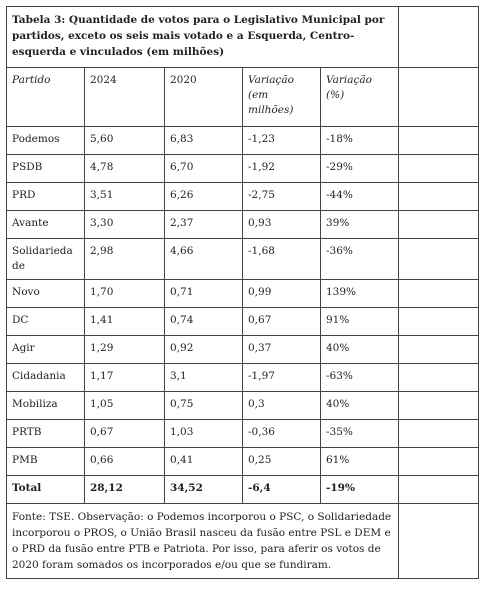  What do you see at coordinates (45, 377) in the screenshot?
I see `table-cell: Cidadania` at bounding box center [45, 377].